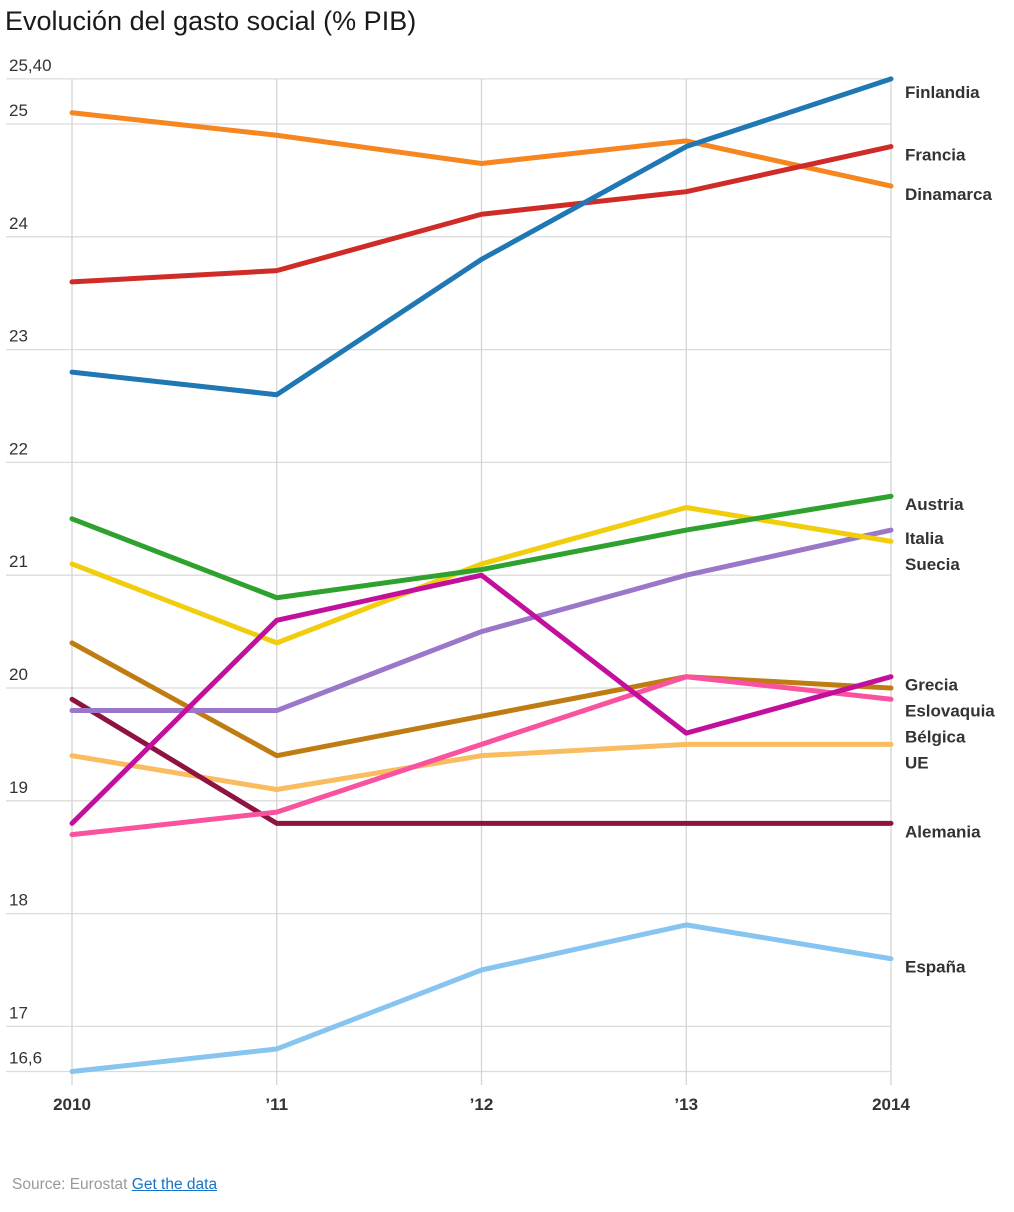 Image resolution: width=1014 pixels, height=1212 pixels. I want to click on series-label-ue: UE, so click(917, 763).